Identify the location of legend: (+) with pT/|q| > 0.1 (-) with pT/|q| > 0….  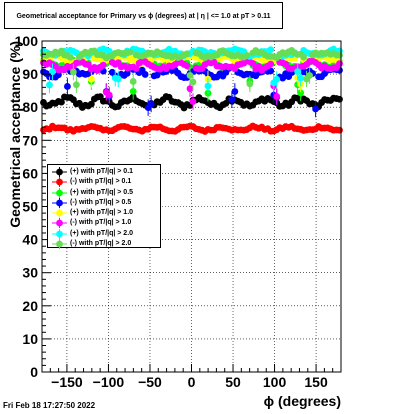
(104, 207).